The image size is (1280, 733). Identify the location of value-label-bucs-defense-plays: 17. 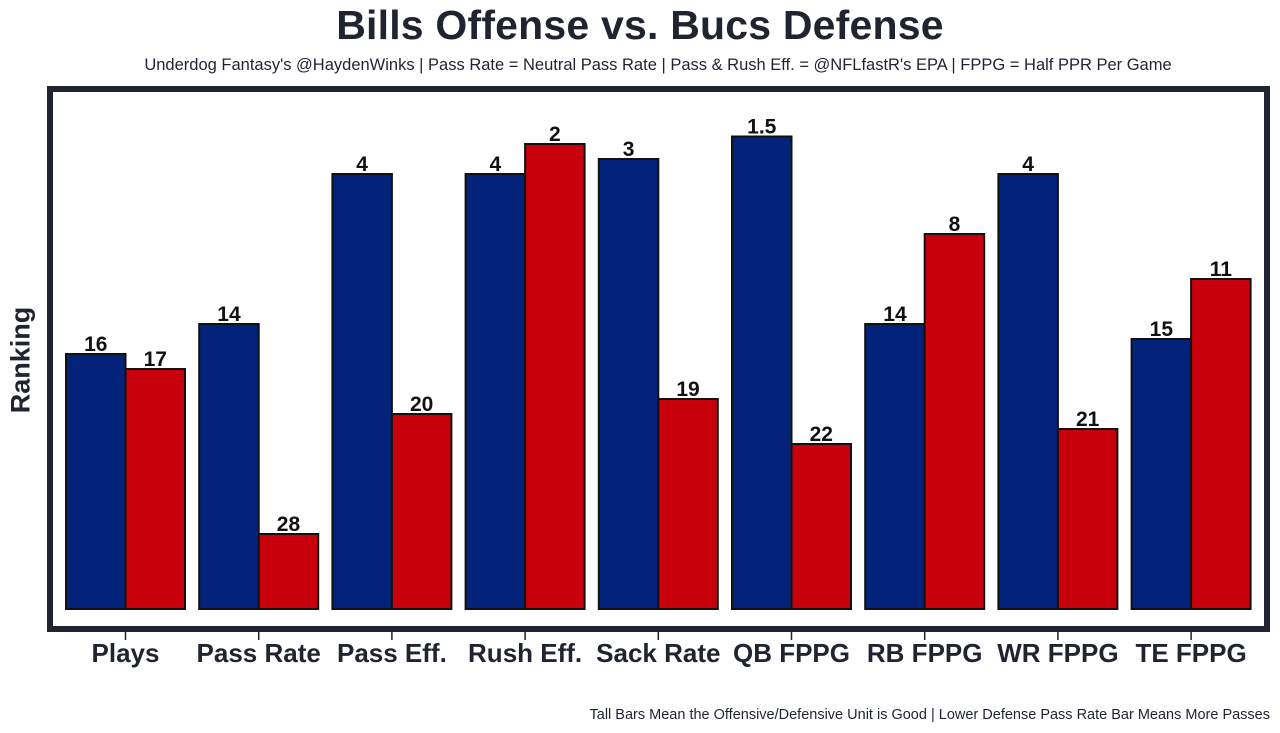
(155, 359).